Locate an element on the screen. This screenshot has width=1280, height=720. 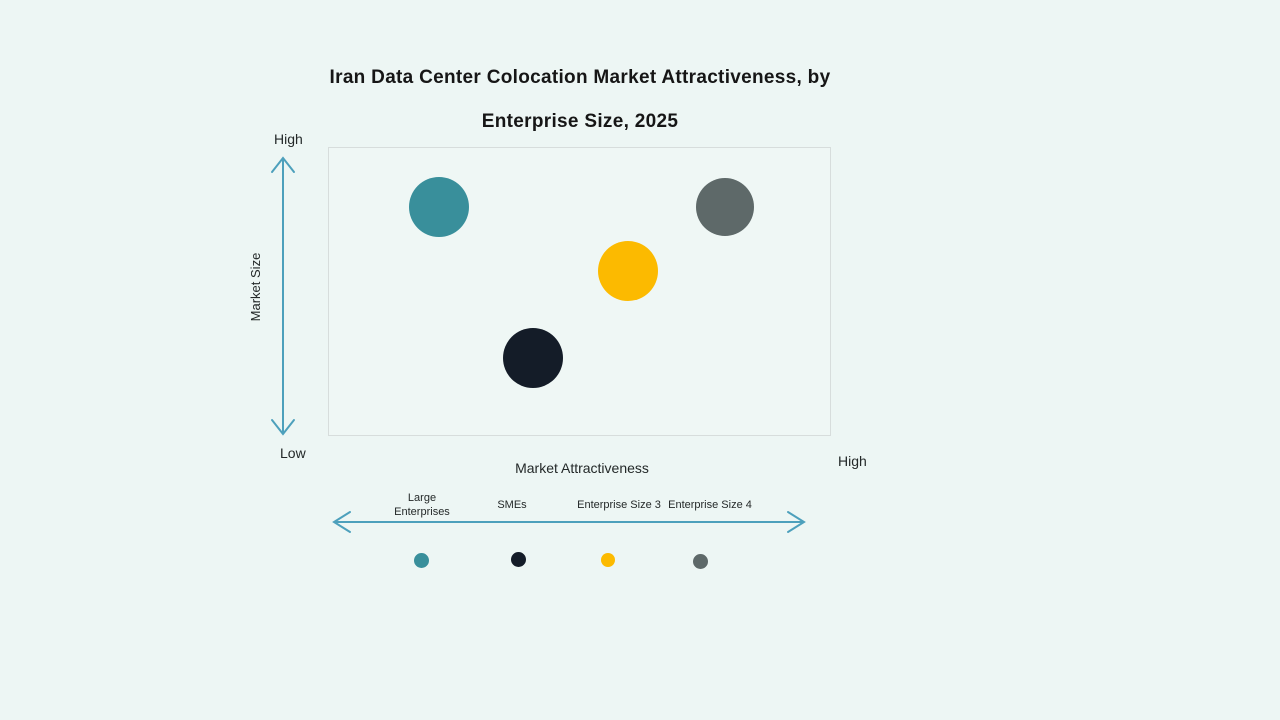
y-axis-title: Market Size is located at coordinates (255, 287).